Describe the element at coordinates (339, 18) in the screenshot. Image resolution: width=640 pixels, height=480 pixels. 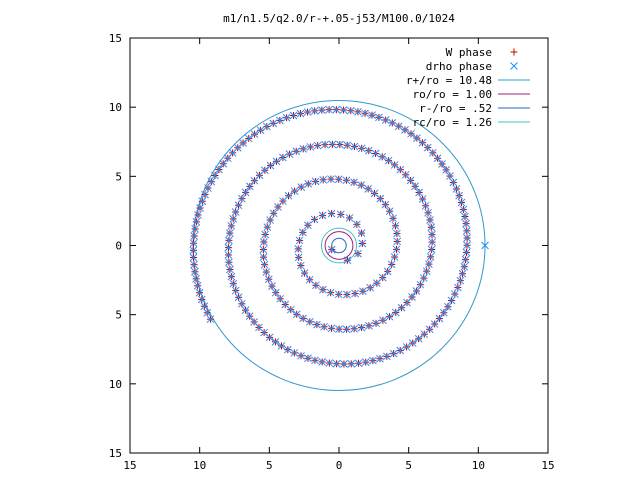
I see `chart-title: m1/n1.5/q2.0/r-+.05-j53/M100.0/1024` at that location.